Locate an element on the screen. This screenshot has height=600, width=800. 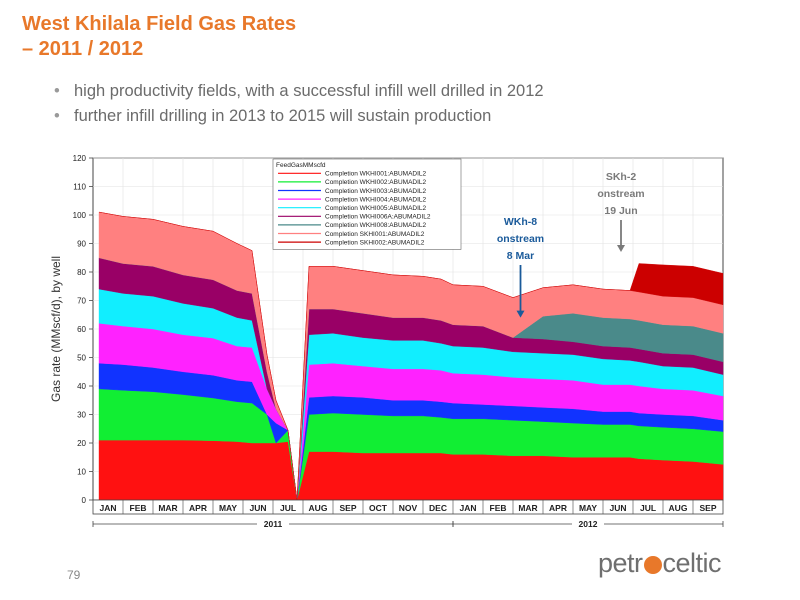
y-tick-label: 50 is located at coordinates (81, 358).